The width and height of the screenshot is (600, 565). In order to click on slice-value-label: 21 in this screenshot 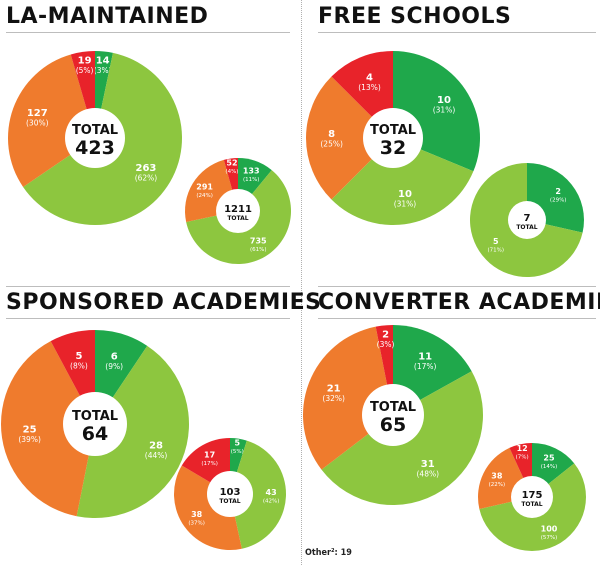, I will do `click(334, 389)`.